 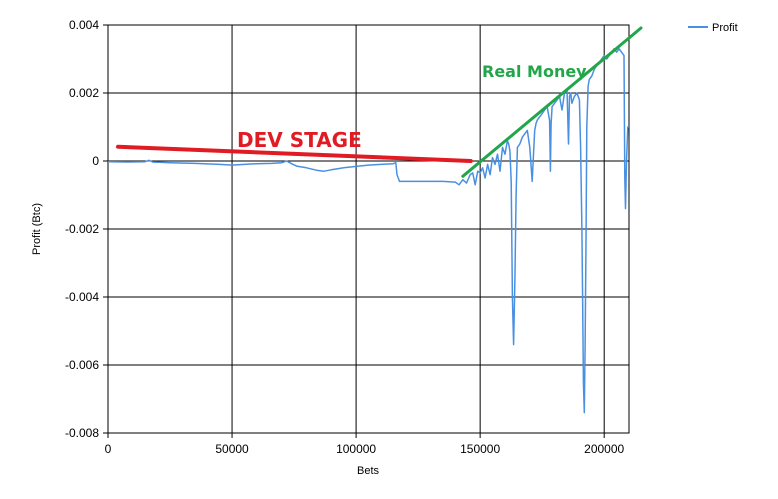 What do you see at coordinates (37, 229) in the screenshot?
I see `y-axis-title: Profit (Btc)` at bounding box center [37, 229].